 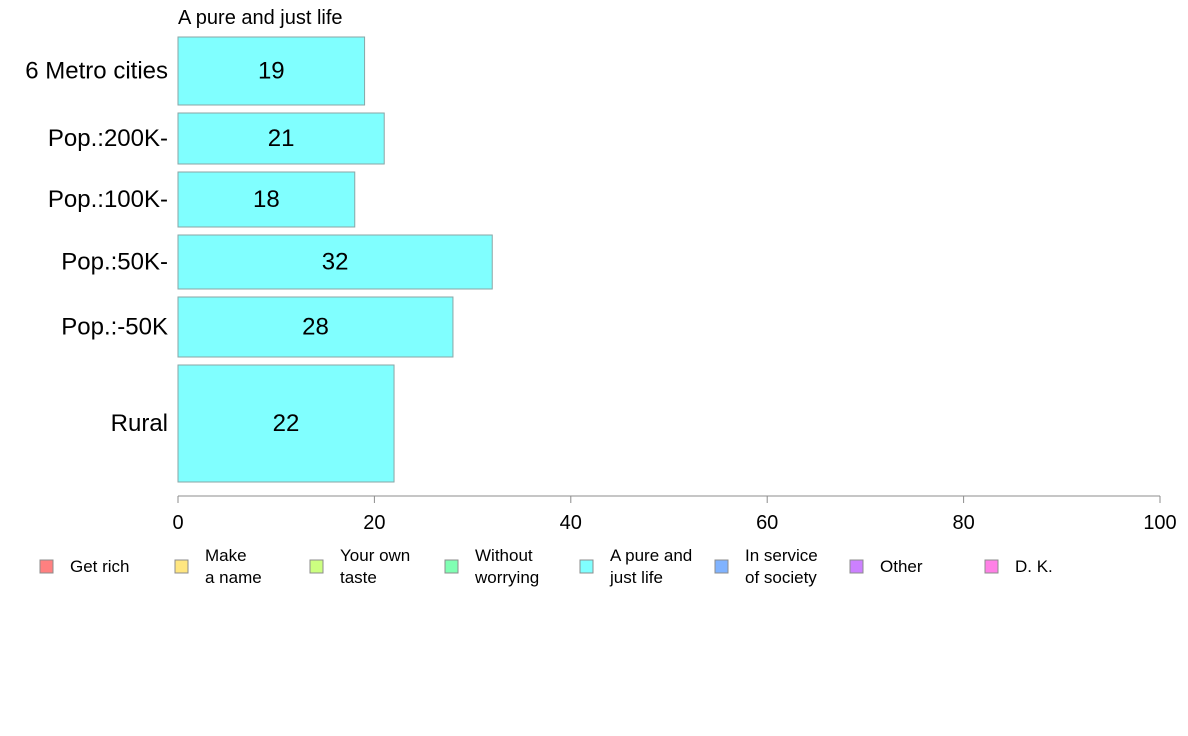 I want to click on legend-label: A pure and, so click(x=651, y=555).